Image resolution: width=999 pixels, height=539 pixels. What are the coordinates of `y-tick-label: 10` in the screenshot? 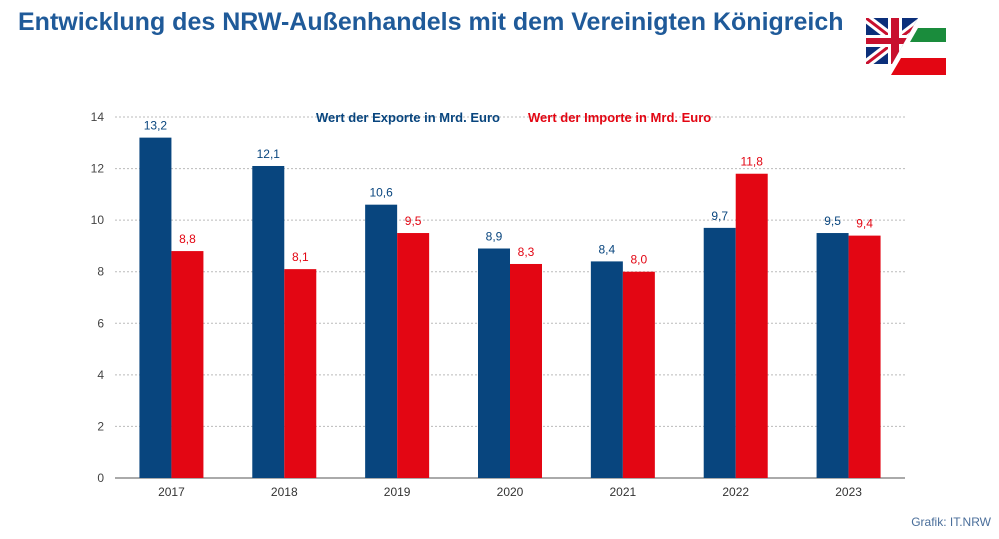 It's located at (98, 220).